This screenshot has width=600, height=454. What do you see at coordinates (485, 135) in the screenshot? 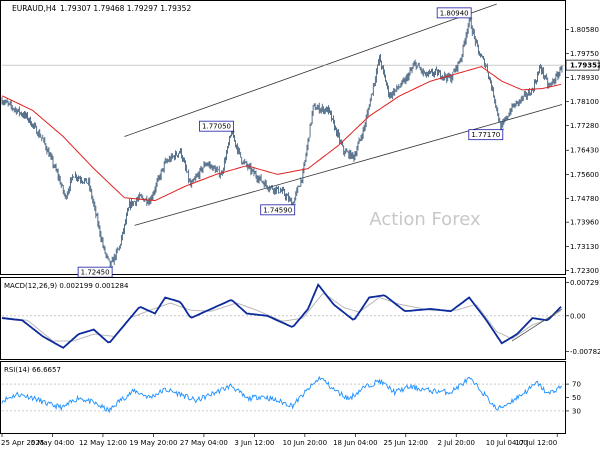
I see `price-annotation-label: 1.77170` at bounding box center [485, 135].